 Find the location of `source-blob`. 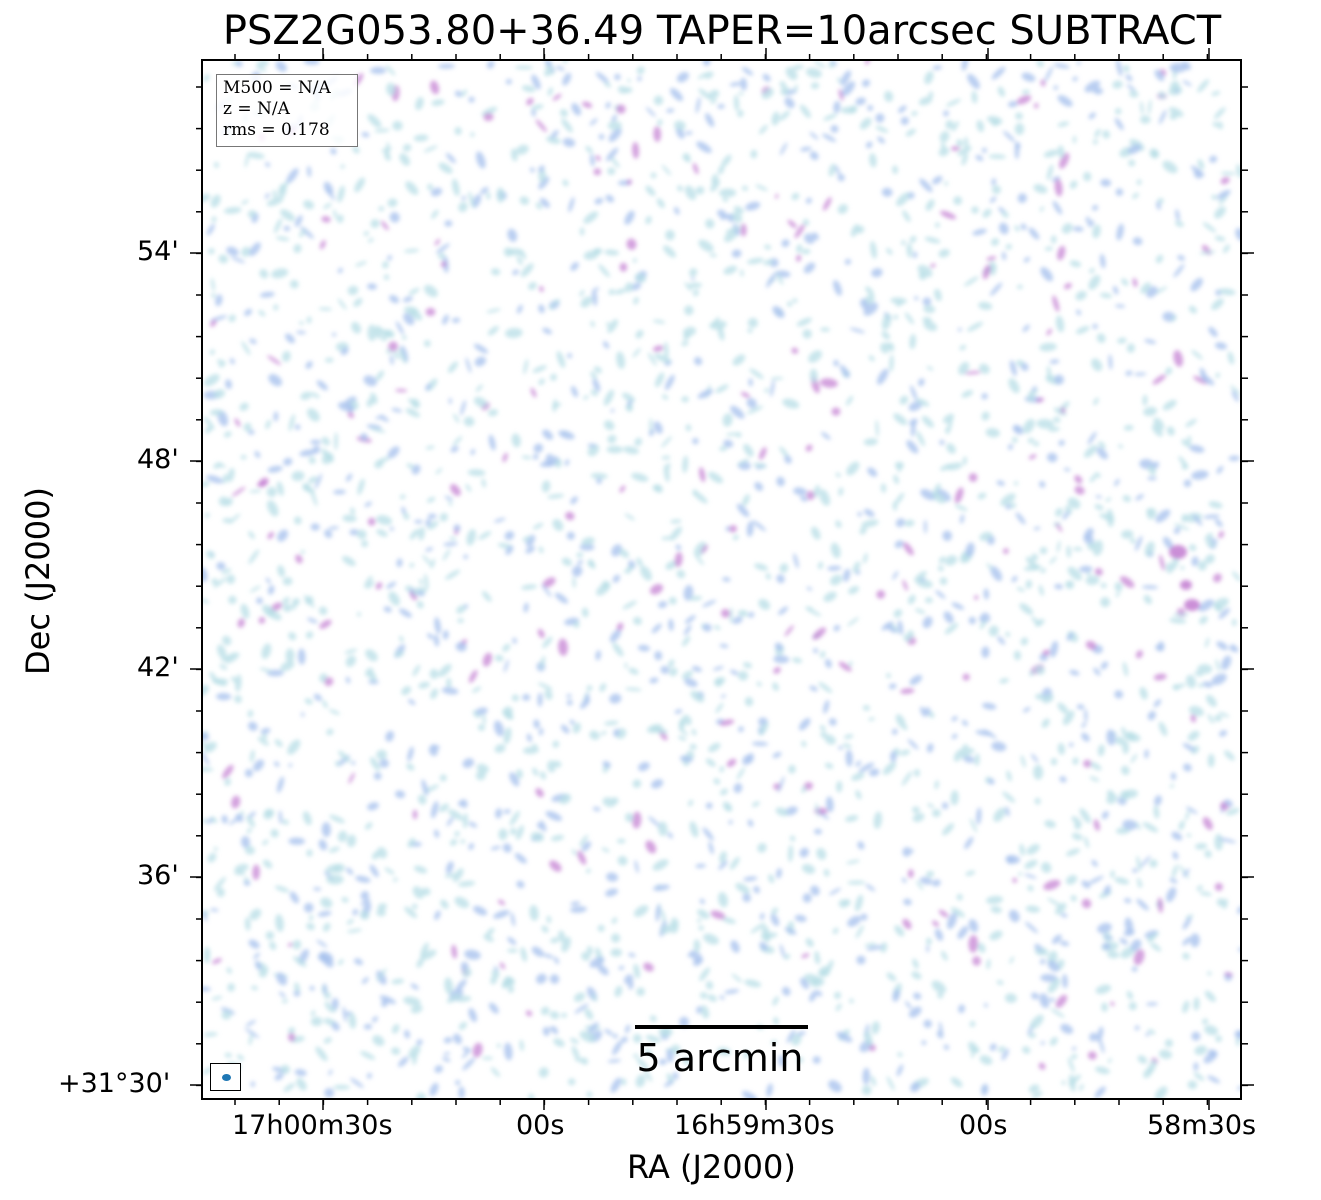

source-blob is located at coordinates (1178, 552).